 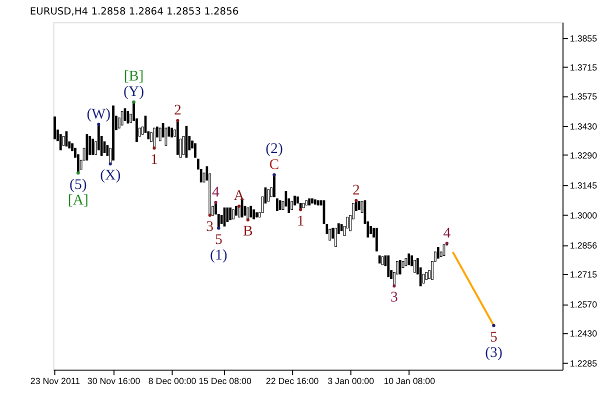 I want to click on y-tick-label: 1.3000, so click(x=584, y=215).